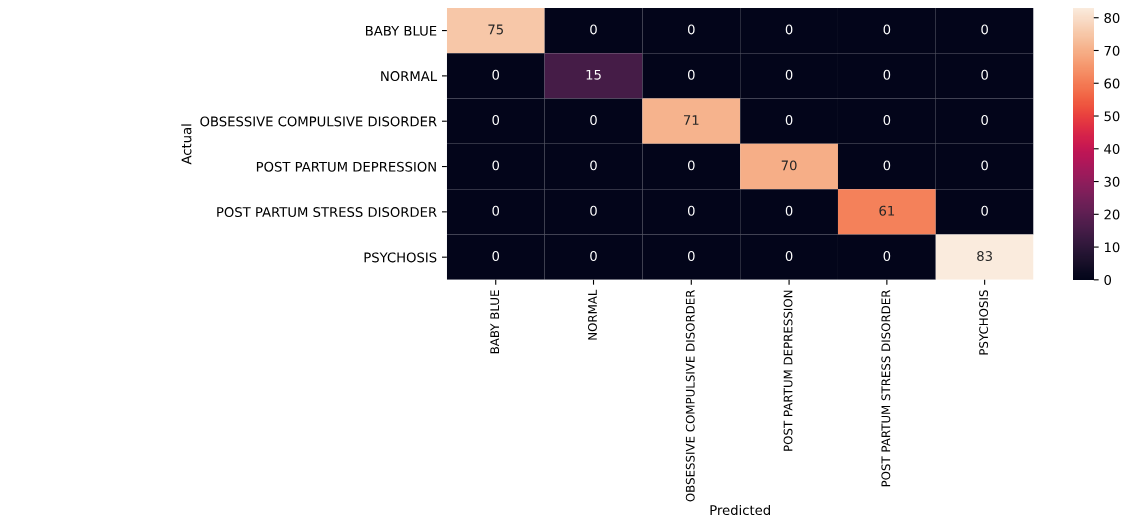 The width and height of the screenshot is (1137, 527). What do you see at coordinates (400, 257) in the screenshot?
I see `y-tick-label: PSYCHOSIS` at bounding box center [400, 257].